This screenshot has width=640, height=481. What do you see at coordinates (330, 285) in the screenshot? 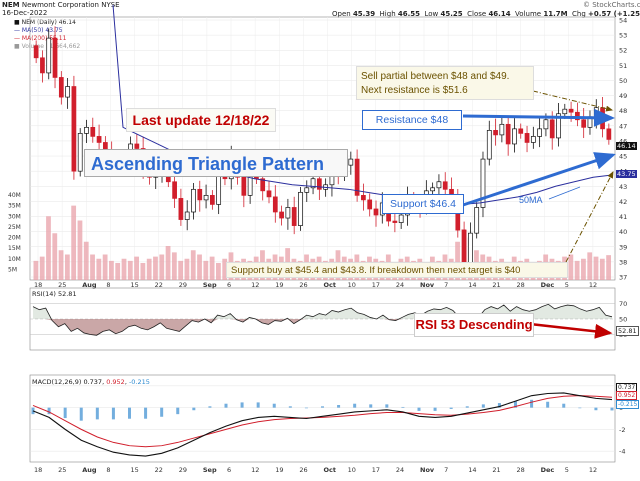
I see `x-tick-label: Oct` at bounding box center [330, 285].